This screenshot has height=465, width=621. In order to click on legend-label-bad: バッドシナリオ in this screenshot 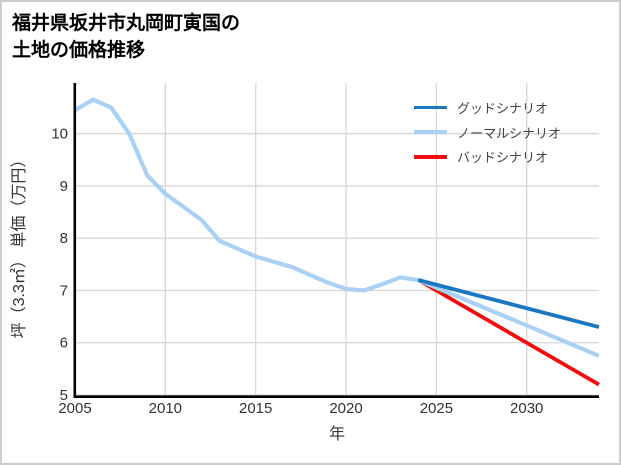, I will do `click(503, 158)`.